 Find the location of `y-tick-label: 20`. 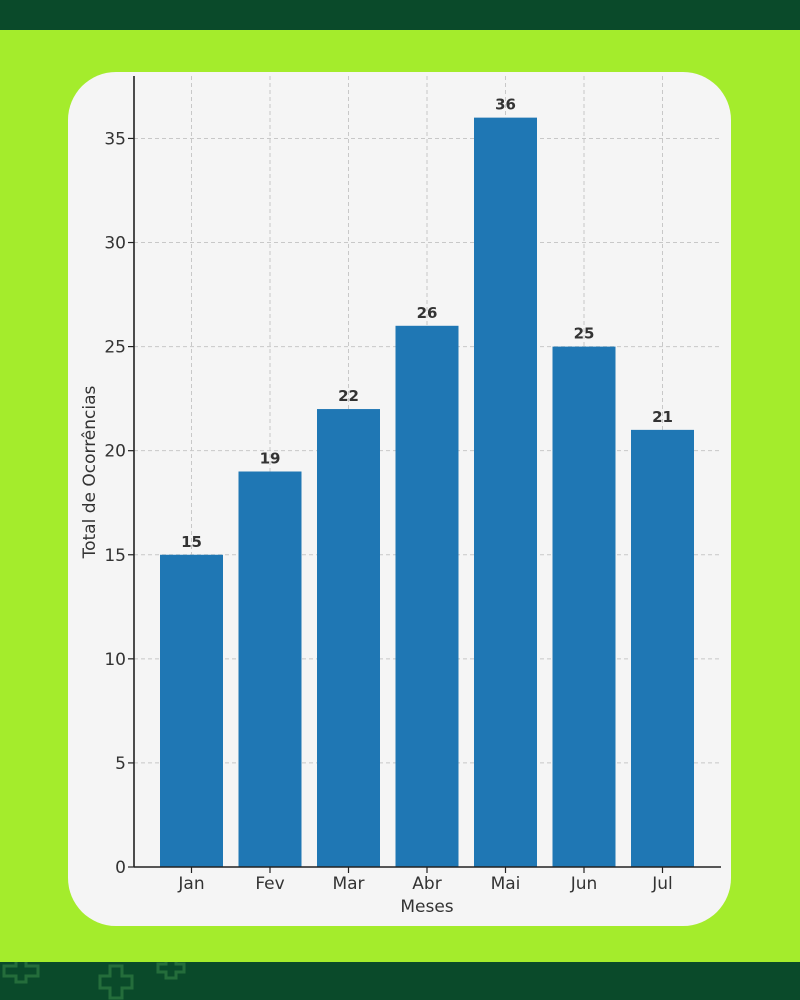

y-tick-label: 20 is located at coordinates (115, 452).